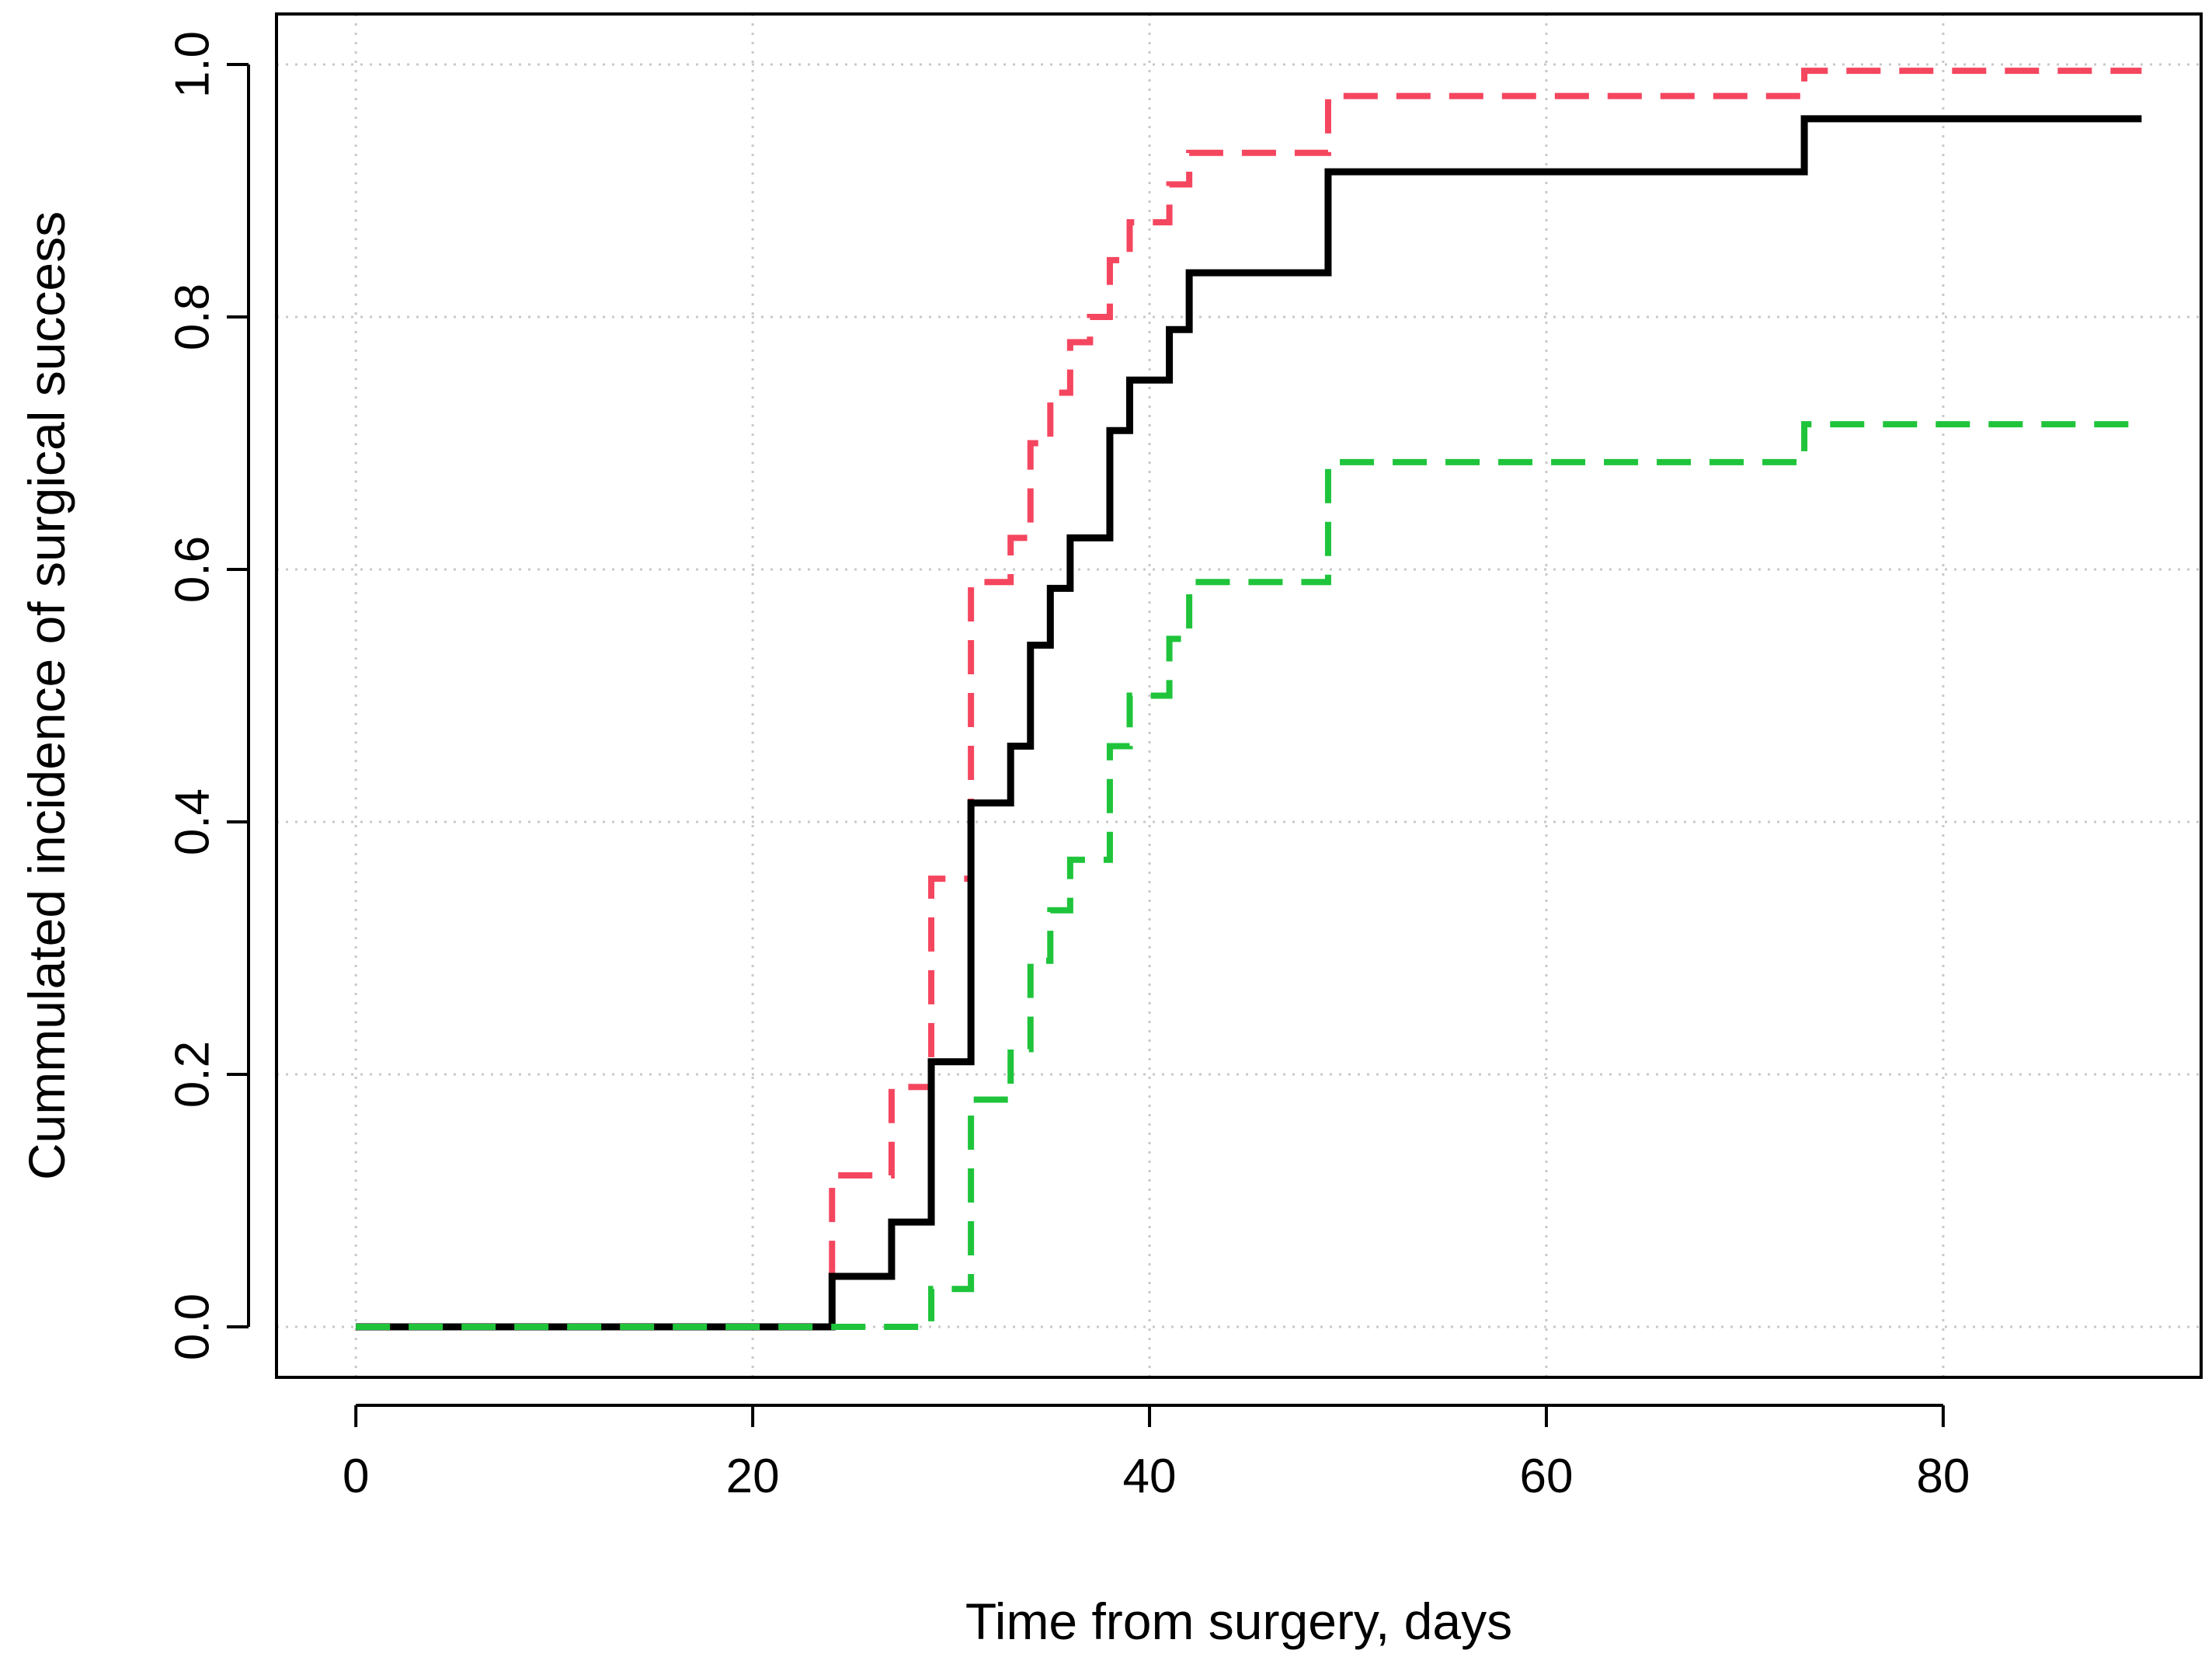 Image resolution: width=2212 pixels, height=1664 pixels. Describe the element at coordinates (1238, 1621) in the screenshot. I see `x-axis-title: Time from surgery, days` at that location.